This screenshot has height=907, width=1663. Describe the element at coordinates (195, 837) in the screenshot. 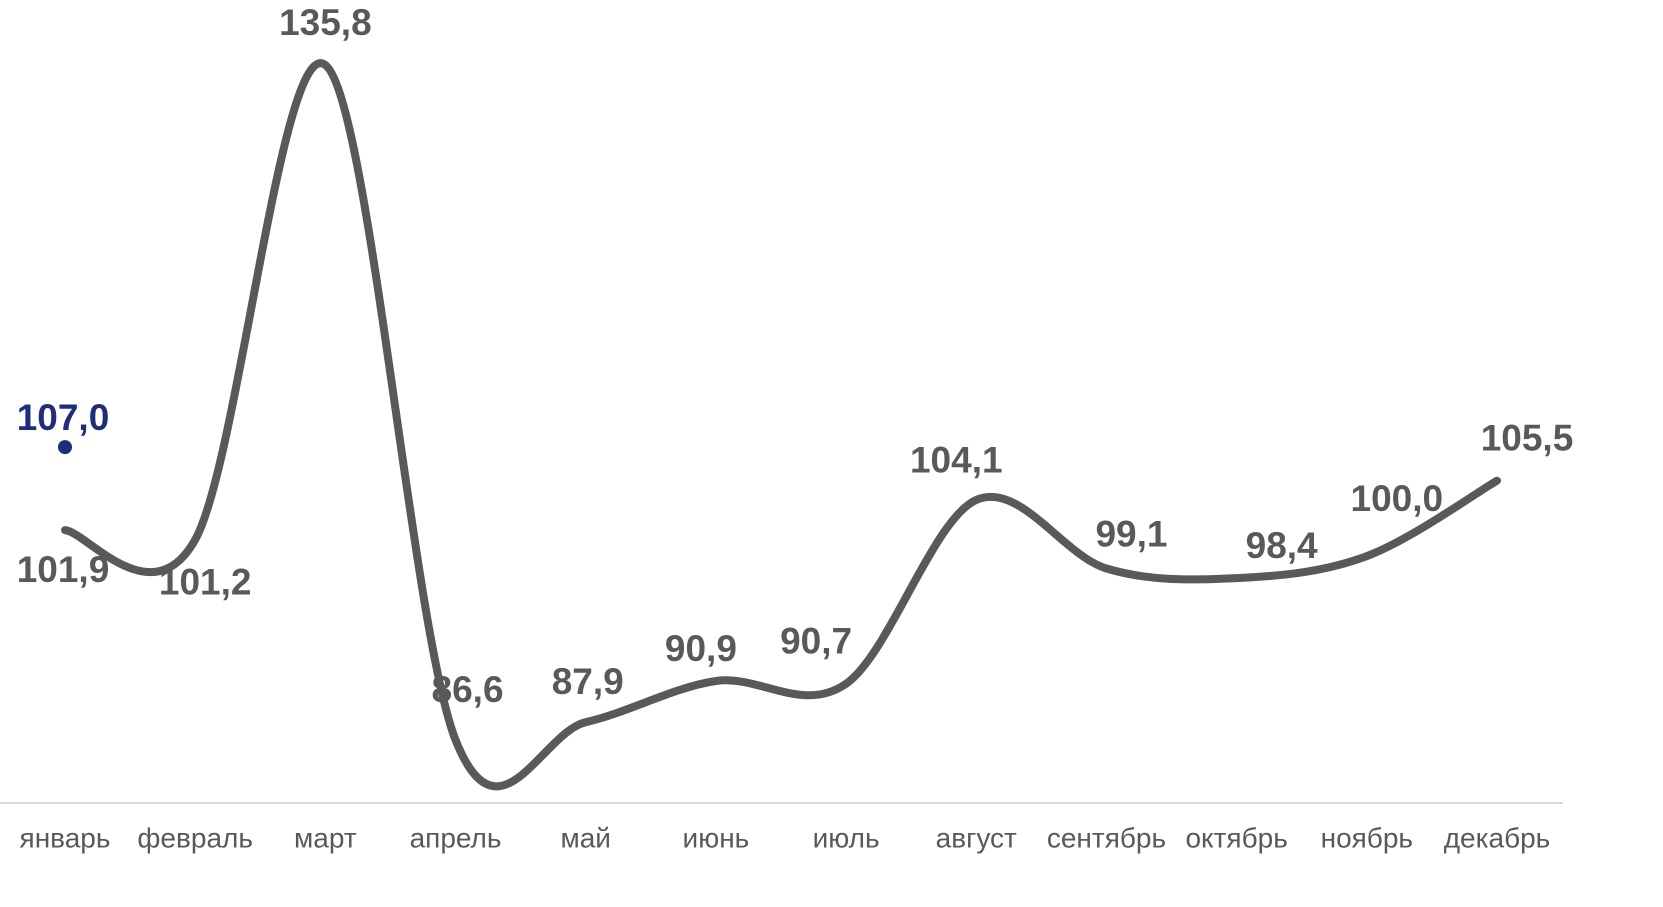

I see `x-tick-label: февраль` at that location.